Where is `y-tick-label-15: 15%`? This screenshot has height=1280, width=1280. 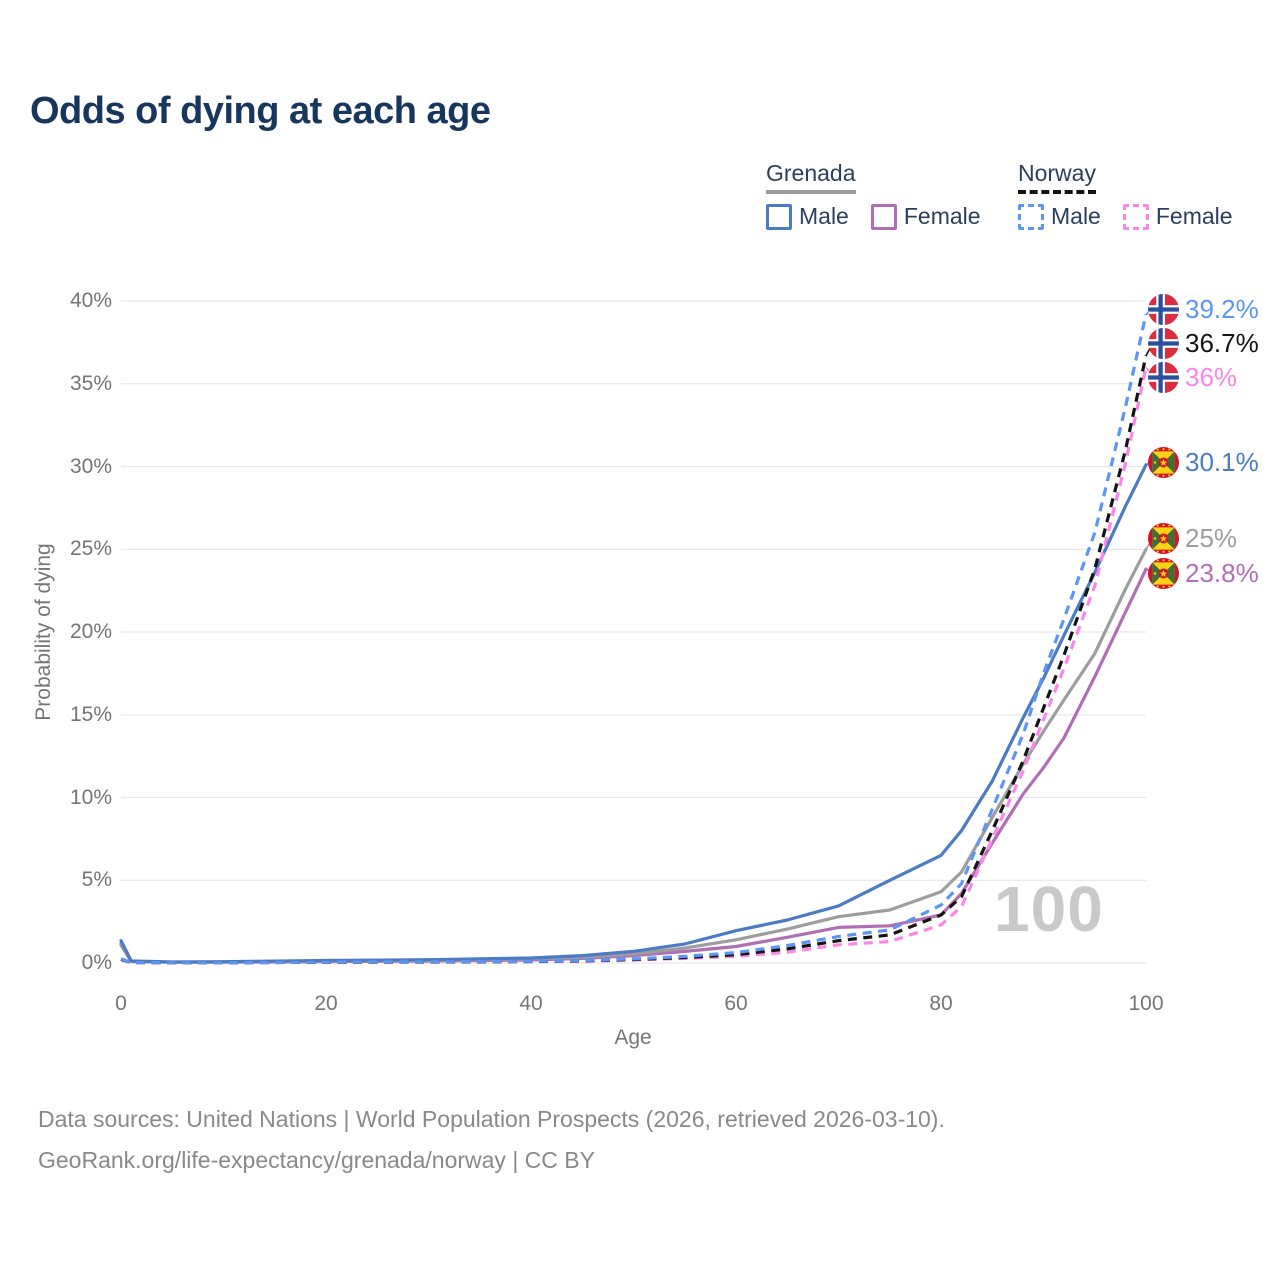 y-tick-label-15: 15% is located at coordinates (90, 714).